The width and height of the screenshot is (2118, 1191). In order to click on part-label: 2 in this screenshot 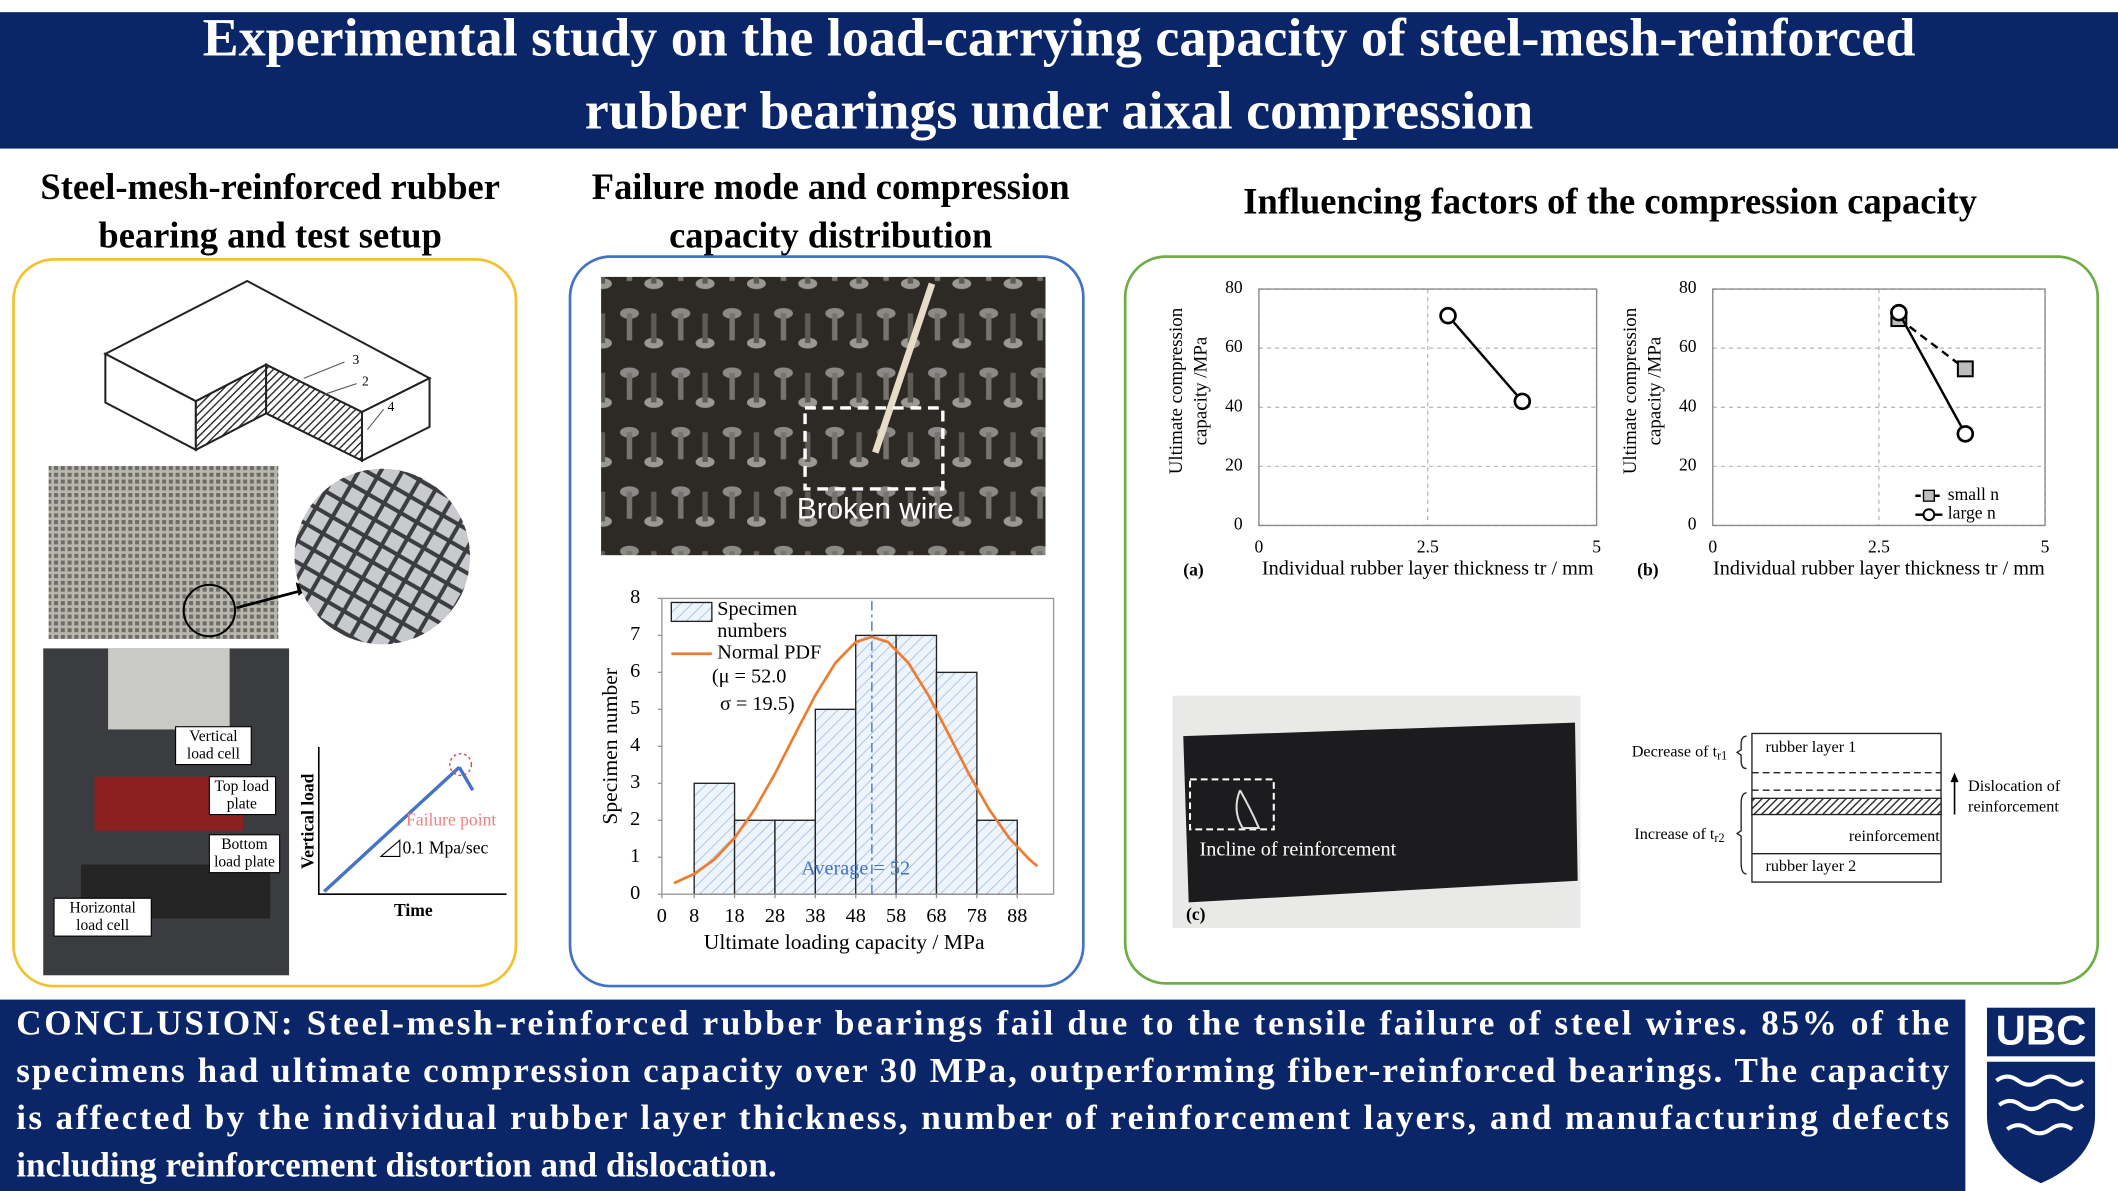, I will do `click(365, 380)`.